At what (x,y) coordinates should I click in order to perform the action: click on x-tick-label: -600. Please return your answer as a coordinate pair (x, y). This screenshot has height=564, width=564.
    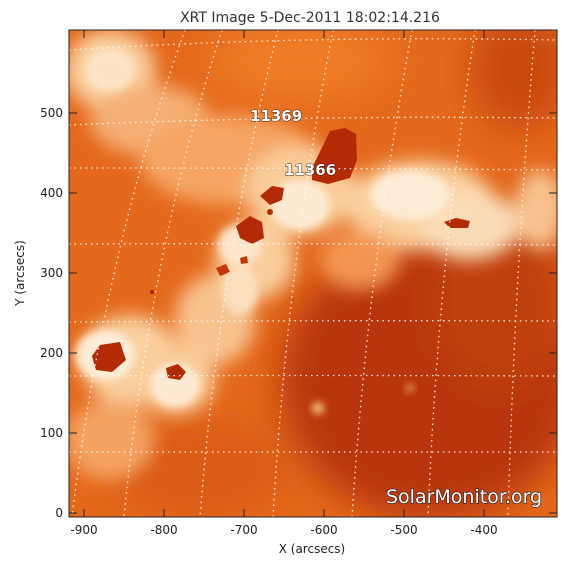
    Looking at the image, I should click on (323, 530).